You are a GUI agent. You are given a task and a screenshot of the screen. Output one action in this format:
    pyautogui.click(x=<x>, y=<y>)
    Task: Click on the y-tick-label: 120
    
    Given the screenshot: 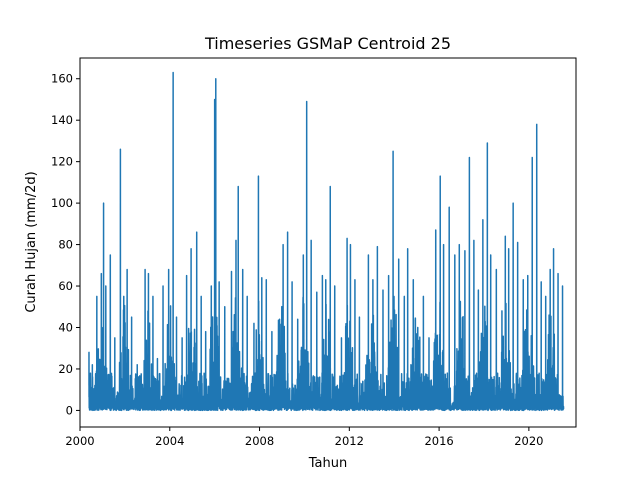 What is the action you would take?
    pyautogui.click(x=62, y=162)
    